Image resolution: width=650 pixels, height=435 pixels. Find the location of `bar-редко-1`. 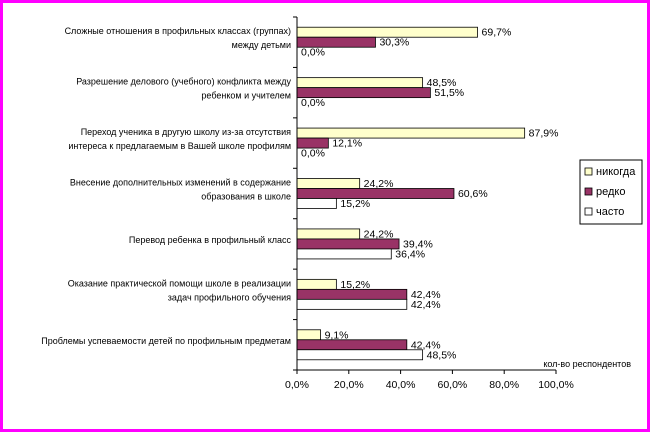

bar-редко-1 is located at coordinates (336, 42).